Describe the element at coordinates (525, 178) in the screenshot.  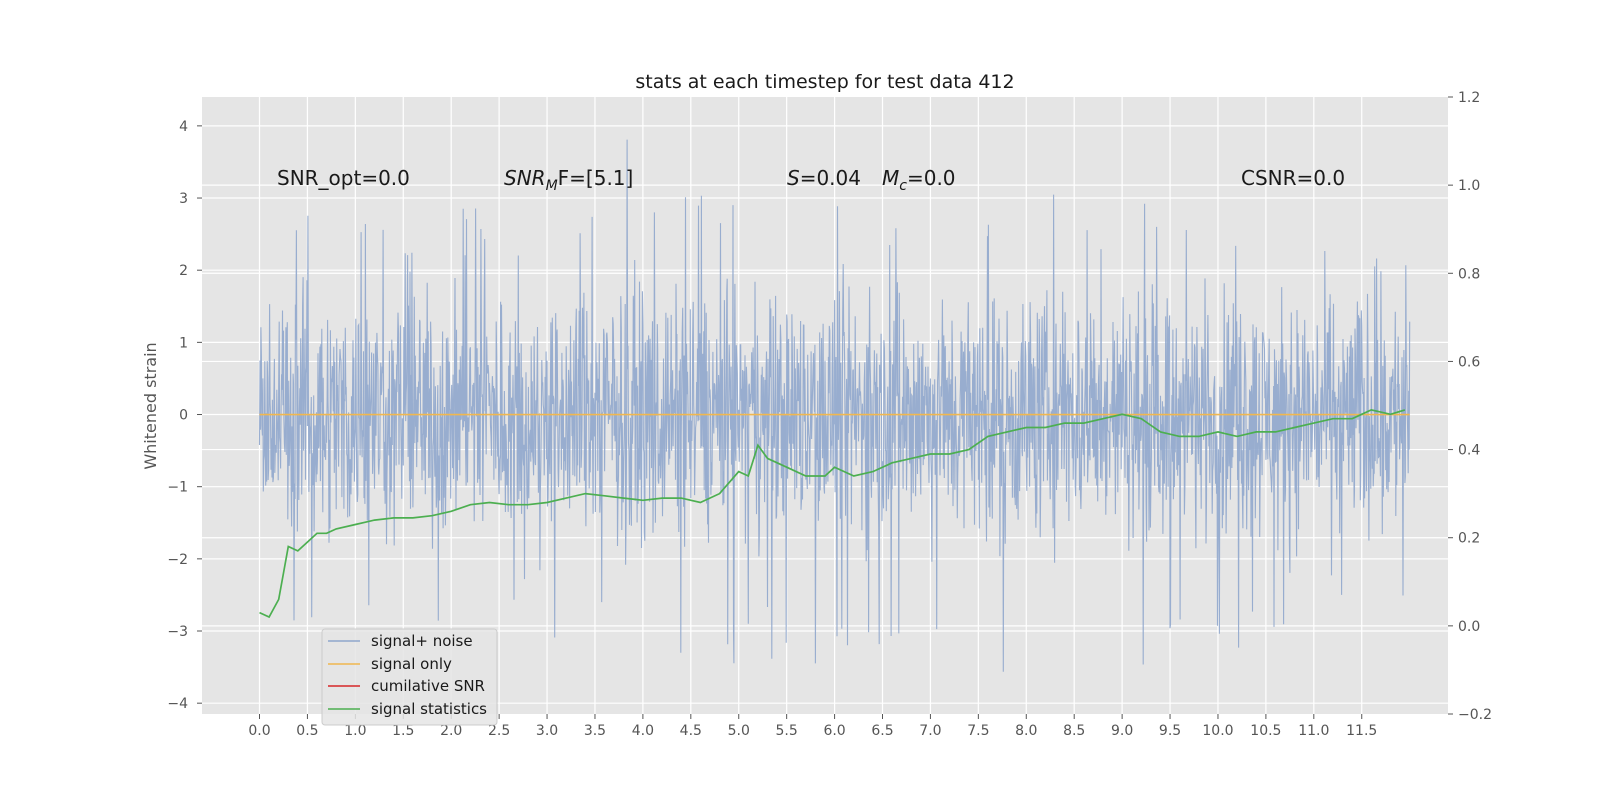
I see `snr-mf-main: SNR` at that location.